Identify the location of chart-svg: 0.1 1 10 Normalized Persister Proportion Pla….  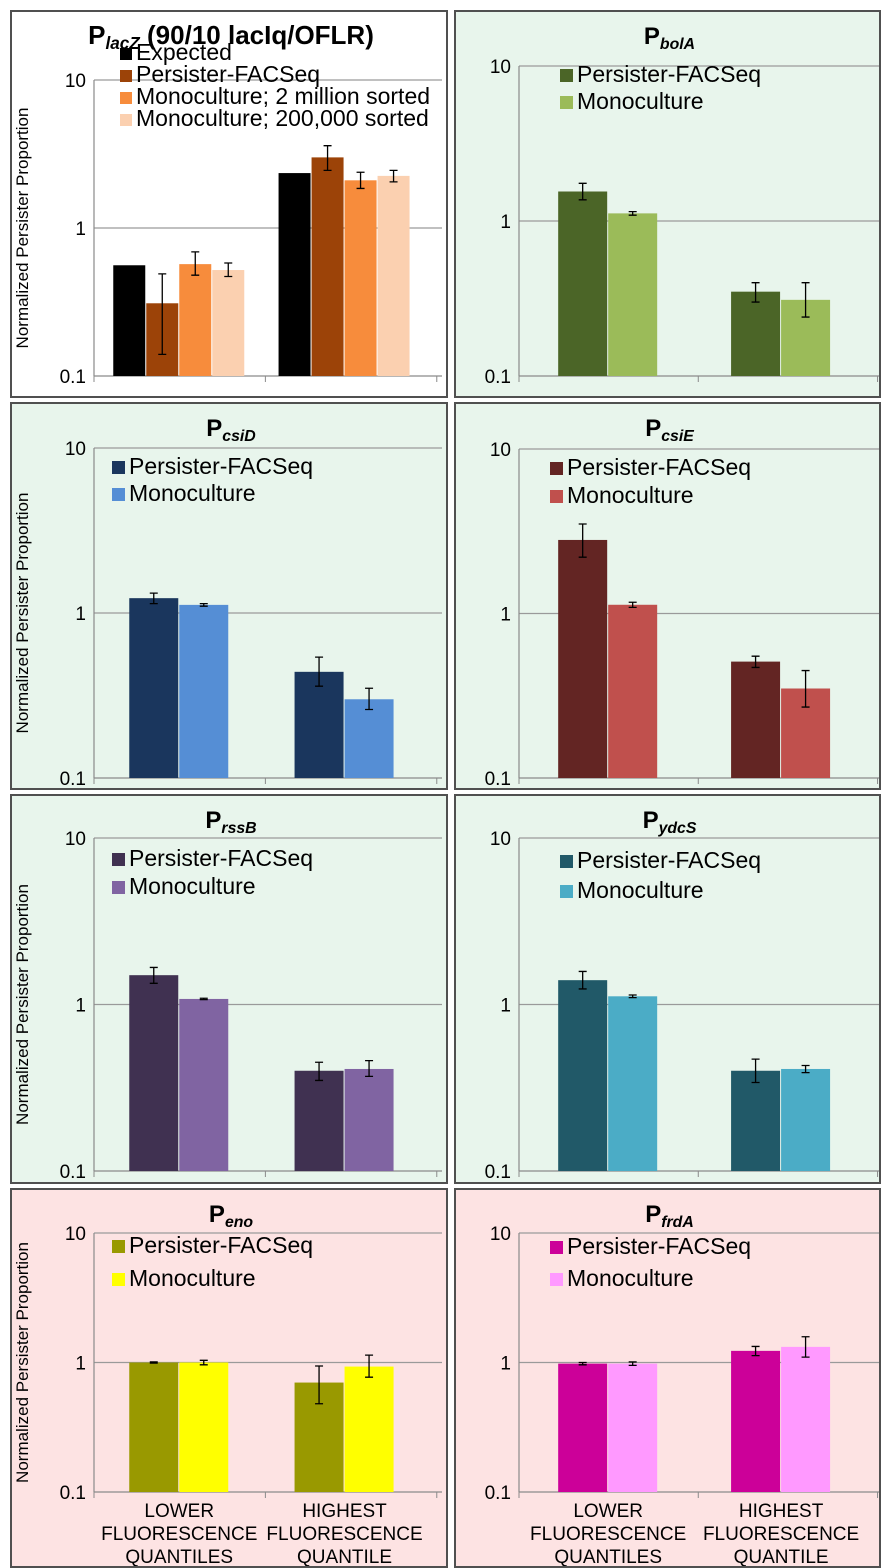
(227, 204).